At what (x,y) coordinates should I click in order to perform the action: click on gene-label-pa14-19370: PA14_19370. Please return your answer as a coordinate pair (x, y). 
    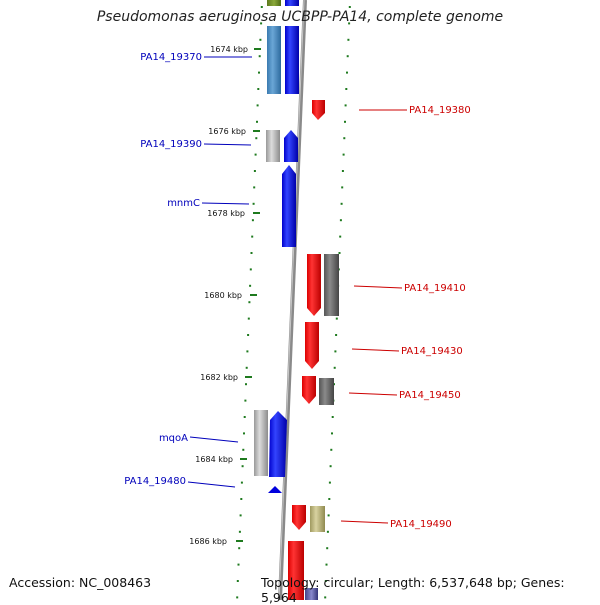
    Looking at the image, I should click on (171, 57).